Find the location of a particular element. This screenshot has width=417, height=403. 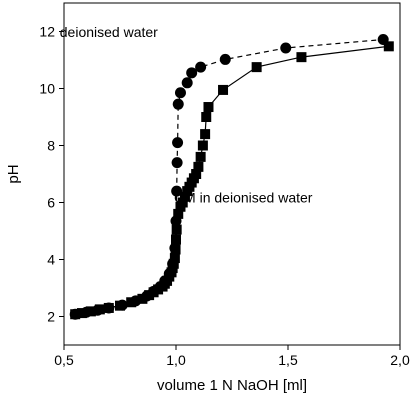

x-tick-label: 0,5 is located at coordinates (64, 360).